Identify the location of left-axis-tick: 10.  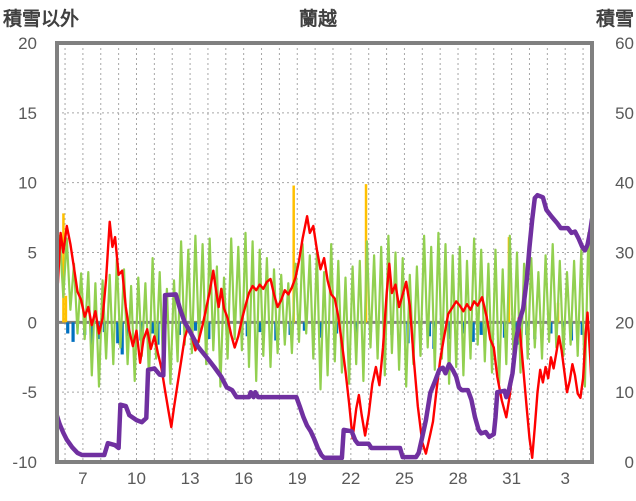
(27, 183).